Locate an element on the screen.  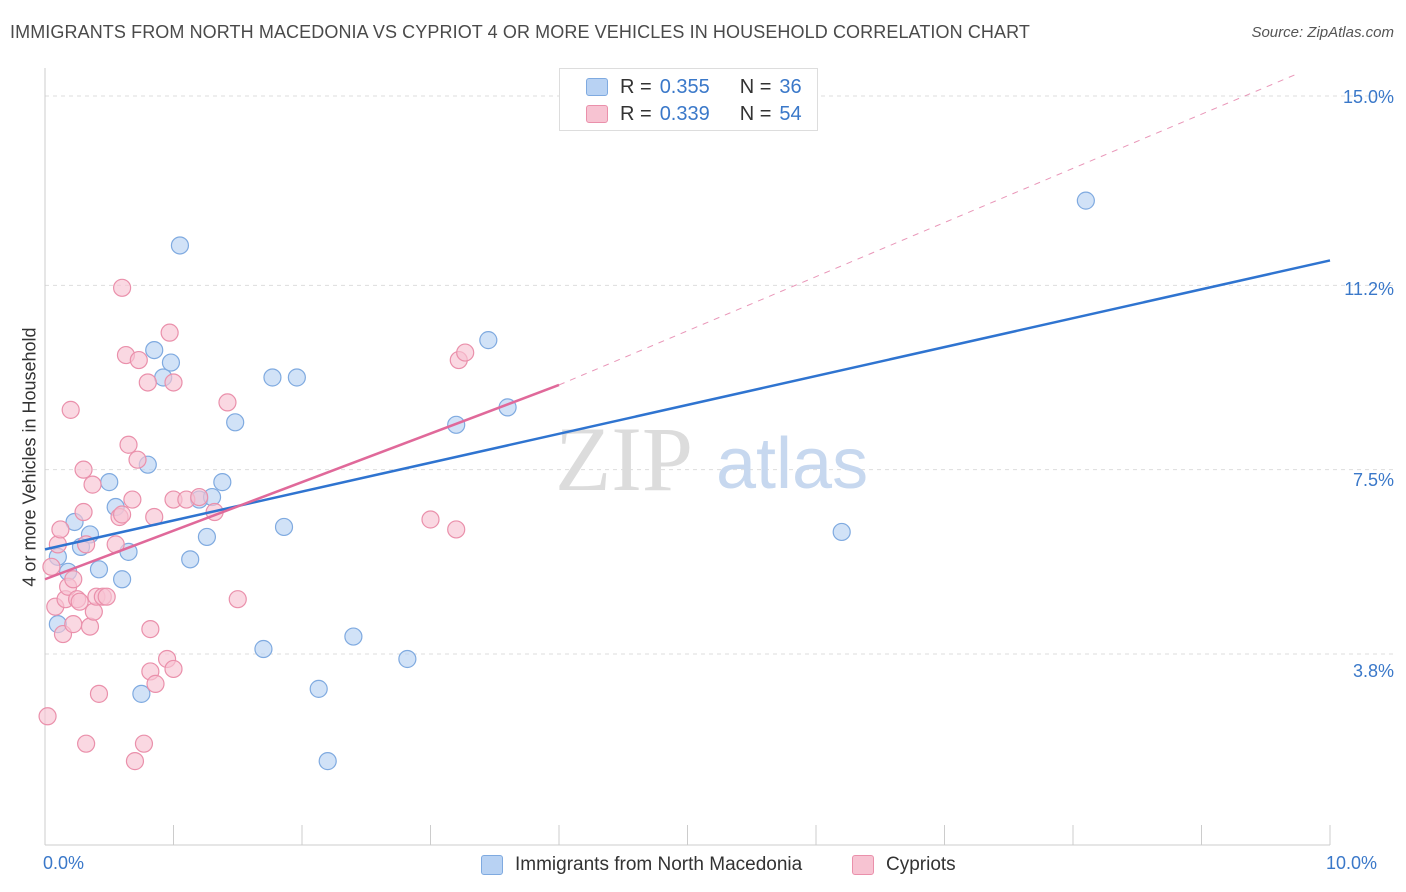
watermark-zip: ZIP is located at coordinates (624, 459).